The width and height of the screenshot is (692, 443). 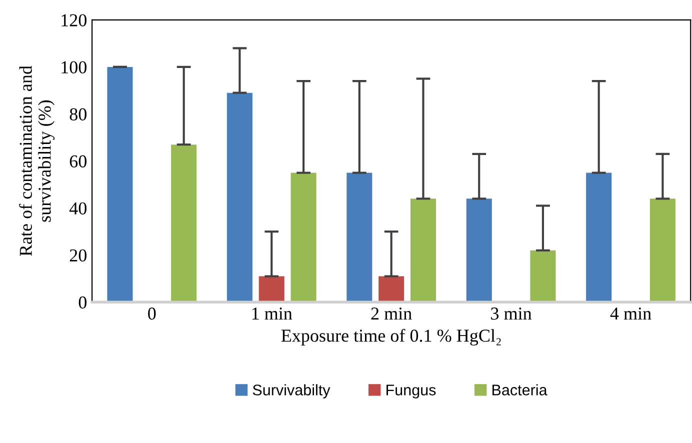 What do you see at coordinates (78, 114) in the screenshot?
I see `y-tick-label: 80` at bounding box center [78, 114].